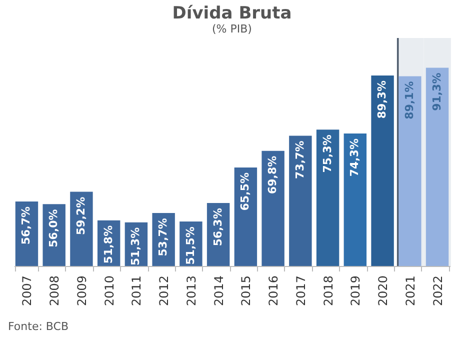  What do you see at coordinates (327, 153) in the screenshot?
I see `data-label: 75,3%` at bounding box center [327, 153].